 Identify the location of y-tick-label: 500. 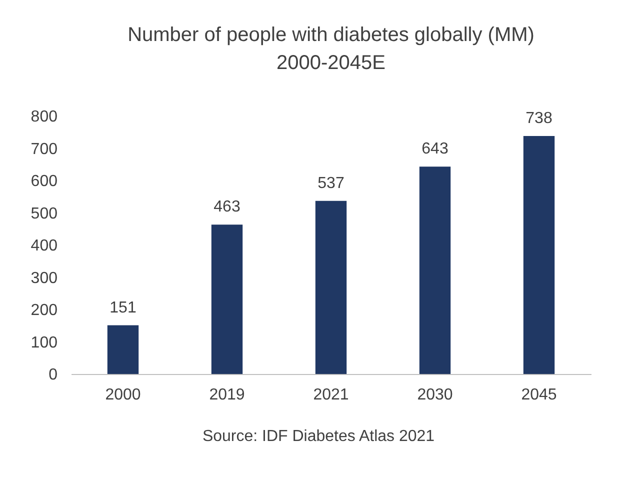
(44, 213).